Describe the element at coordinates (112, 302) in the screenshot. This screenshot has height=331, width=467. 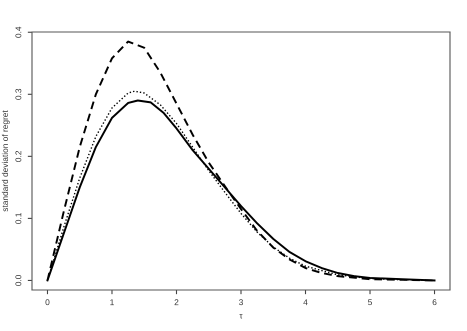
I see `x-tick-label: 1` at that location.